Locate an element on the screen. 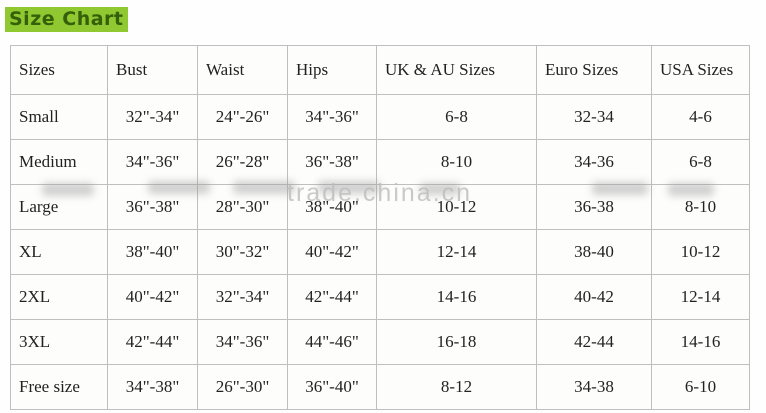 This screenshot has height=413, width=766. uk-au-cell: 12-14 is located at coordinates (456, 252).